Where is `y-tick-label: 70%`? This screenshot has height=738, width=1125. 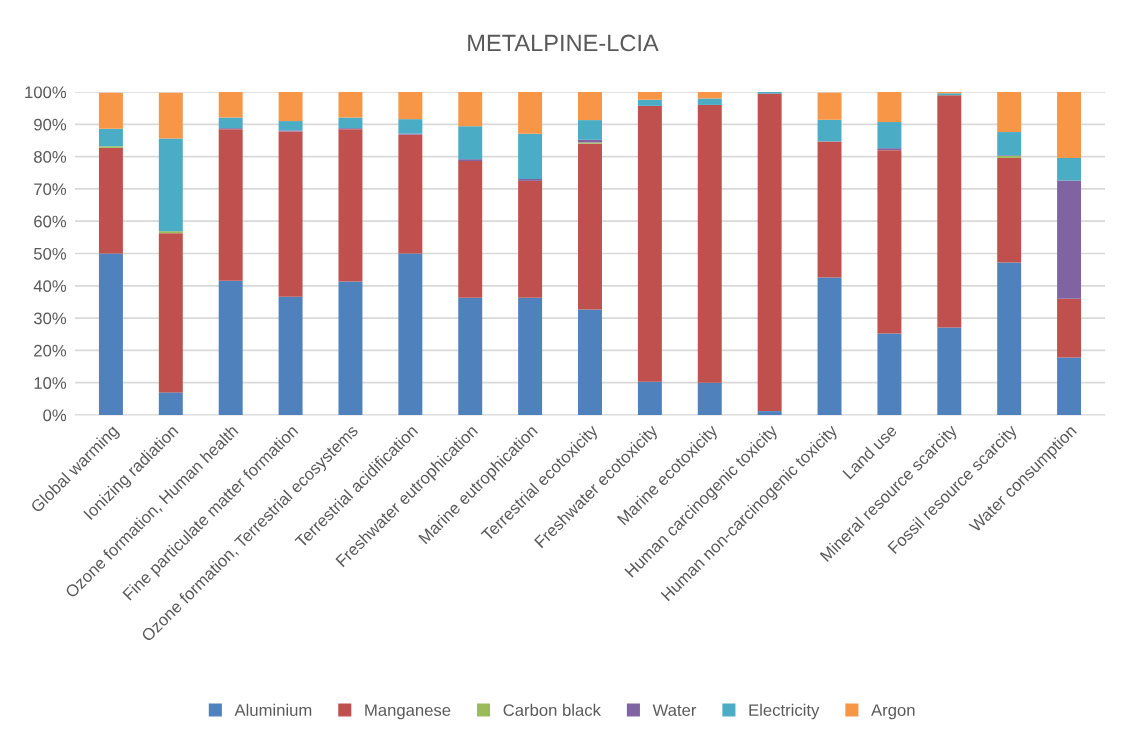 y-tick-label: 70% is located at coordinates (50, 189).